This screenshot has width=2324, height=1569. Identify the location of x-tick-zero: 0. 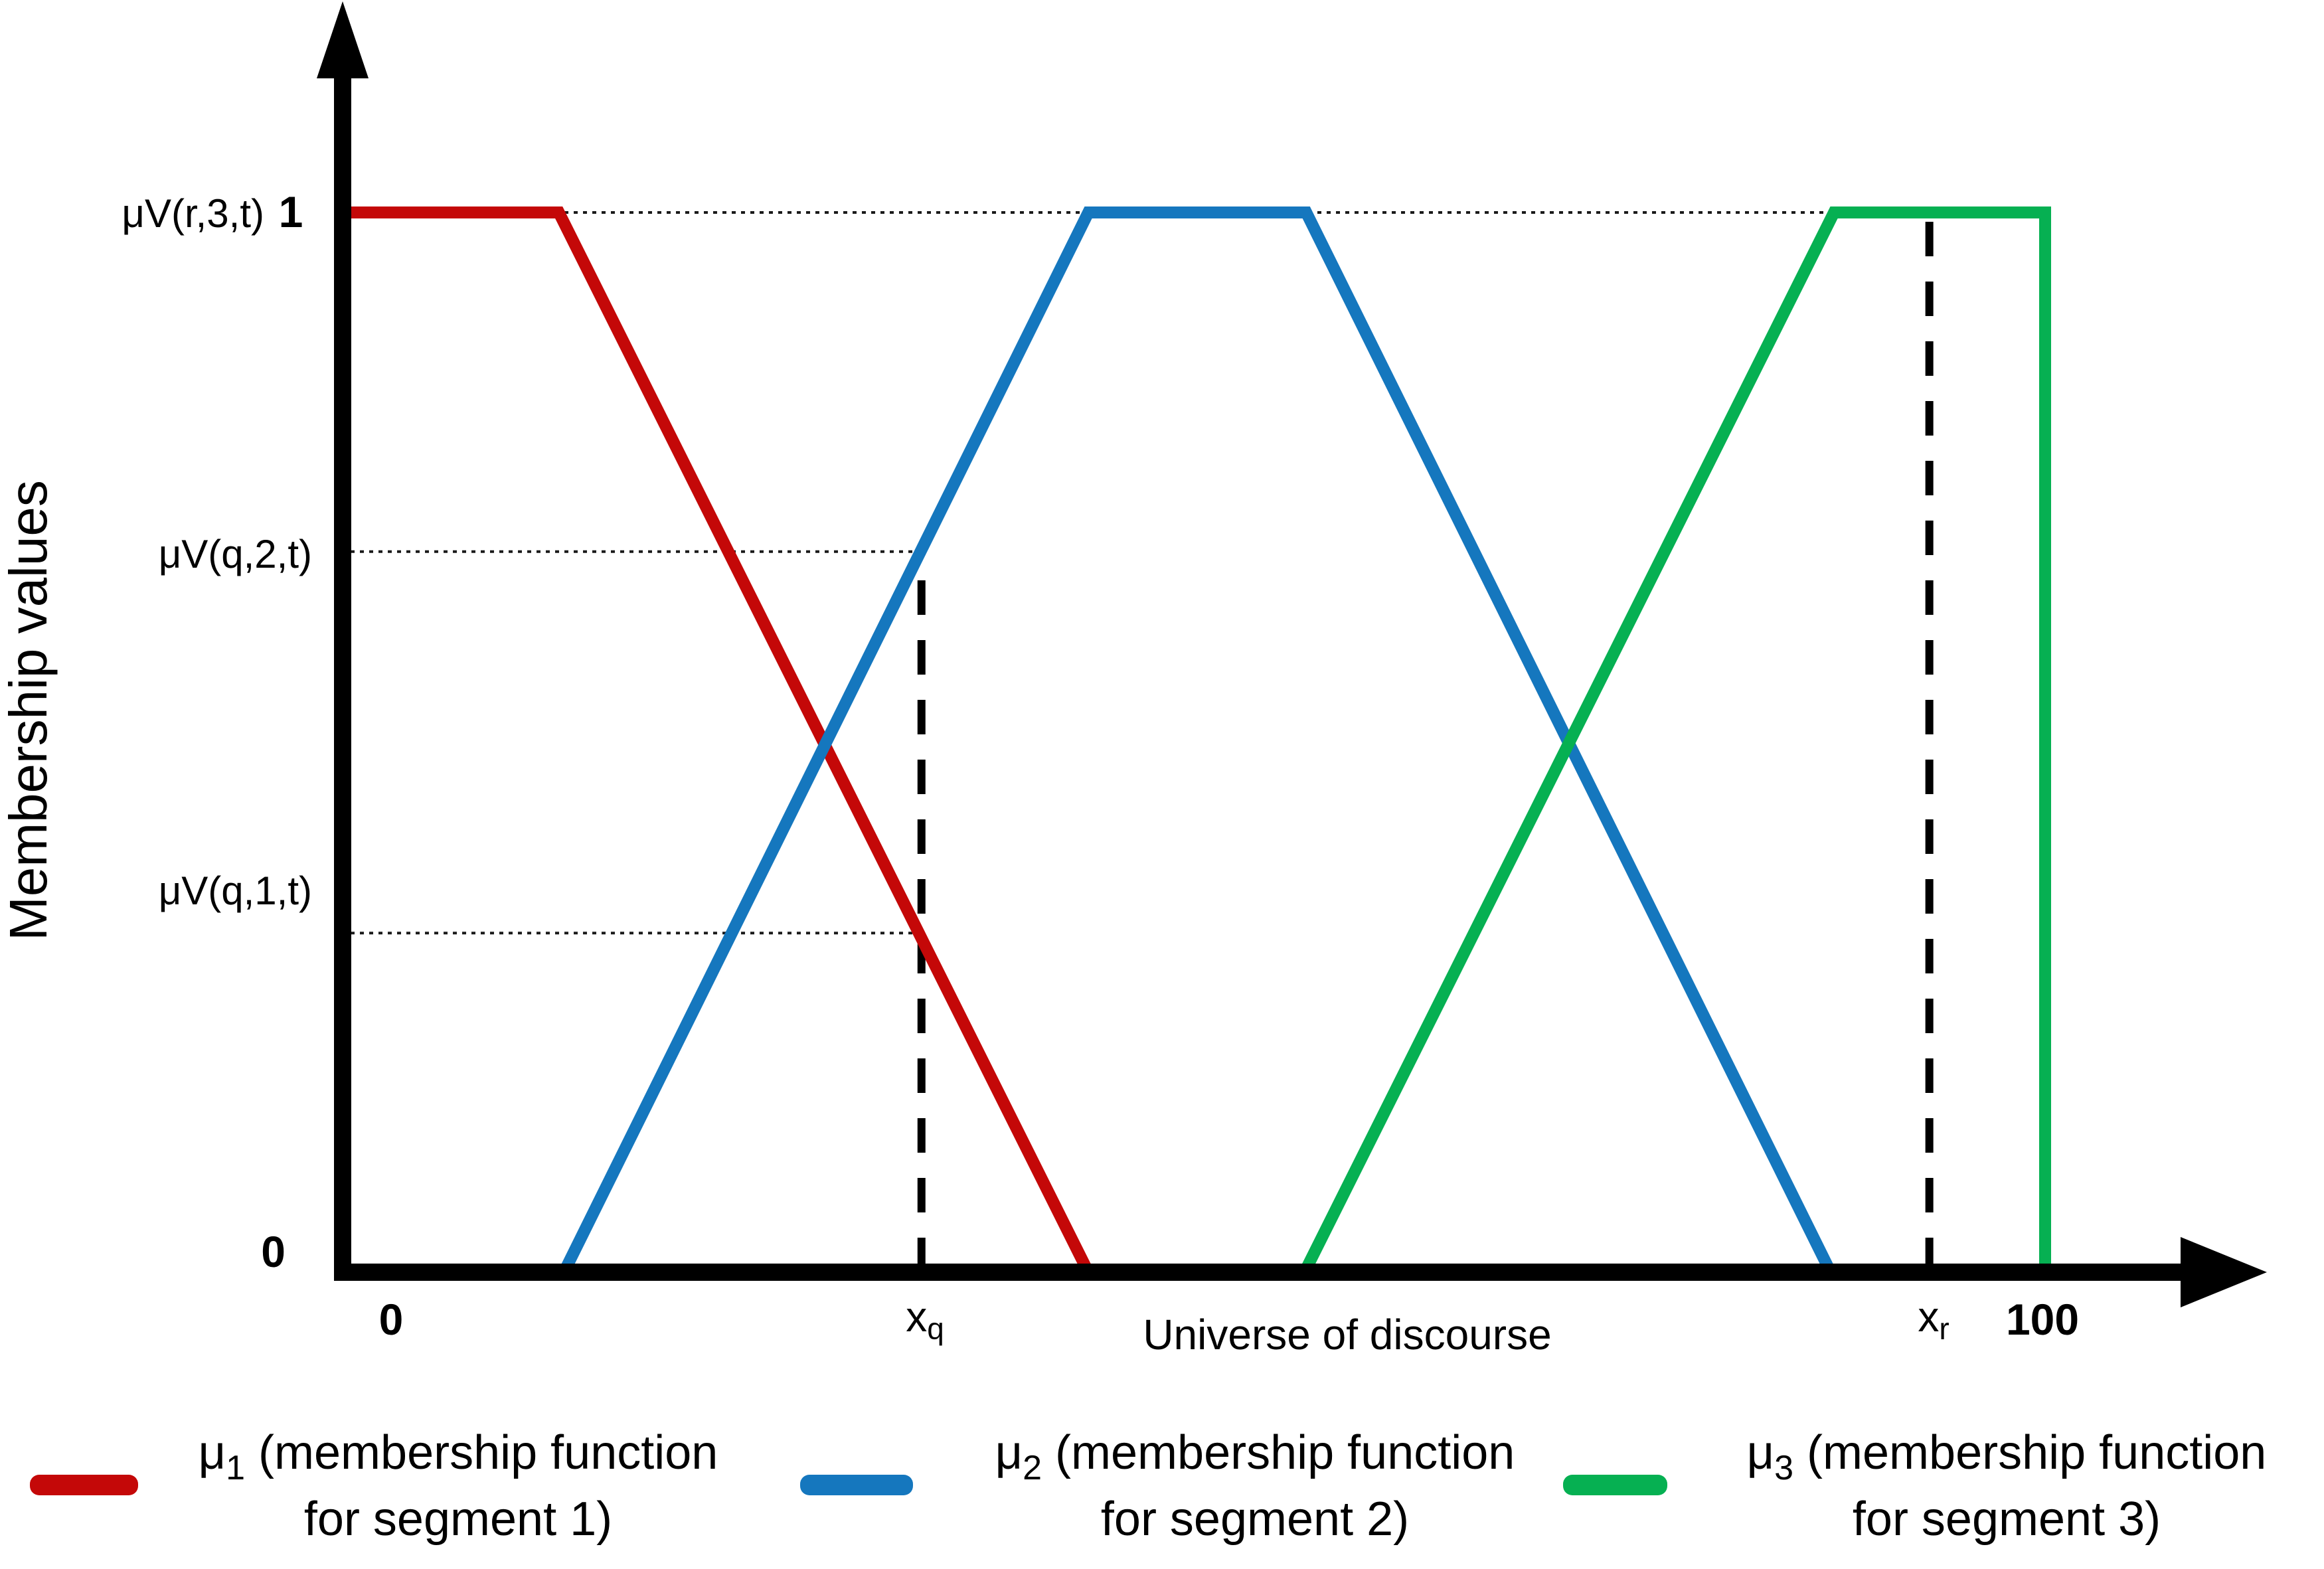
(392, 1319).